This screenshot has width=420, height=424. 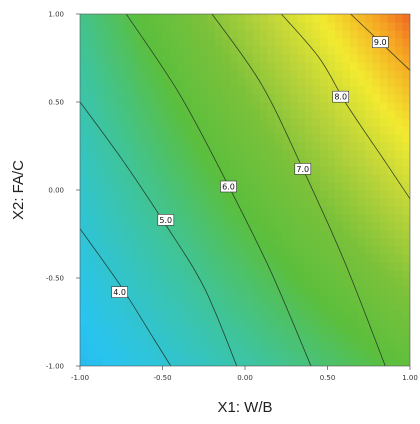 I want to click on contour-label-8.0: 8.0, so click(x=341, y=96).